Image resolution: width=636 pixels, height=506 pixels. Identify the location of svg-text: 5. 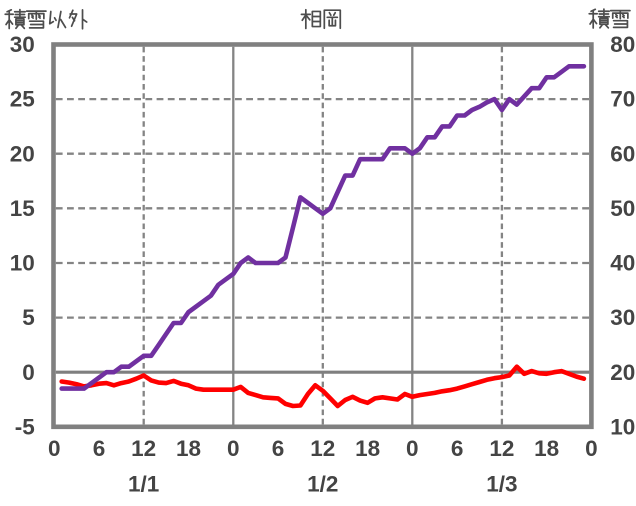
(28, 317).